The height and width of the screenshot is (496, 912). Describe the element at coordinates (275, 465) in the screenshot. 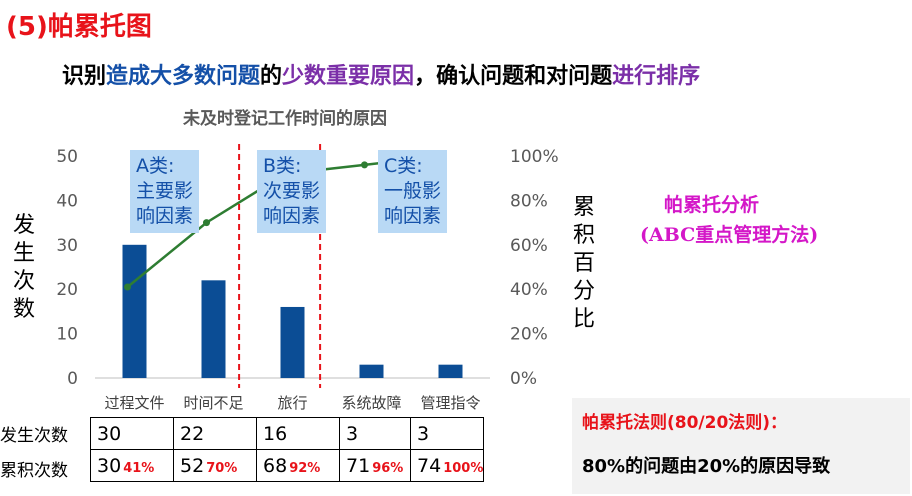

I see `cumulative-count: 68` at that location.